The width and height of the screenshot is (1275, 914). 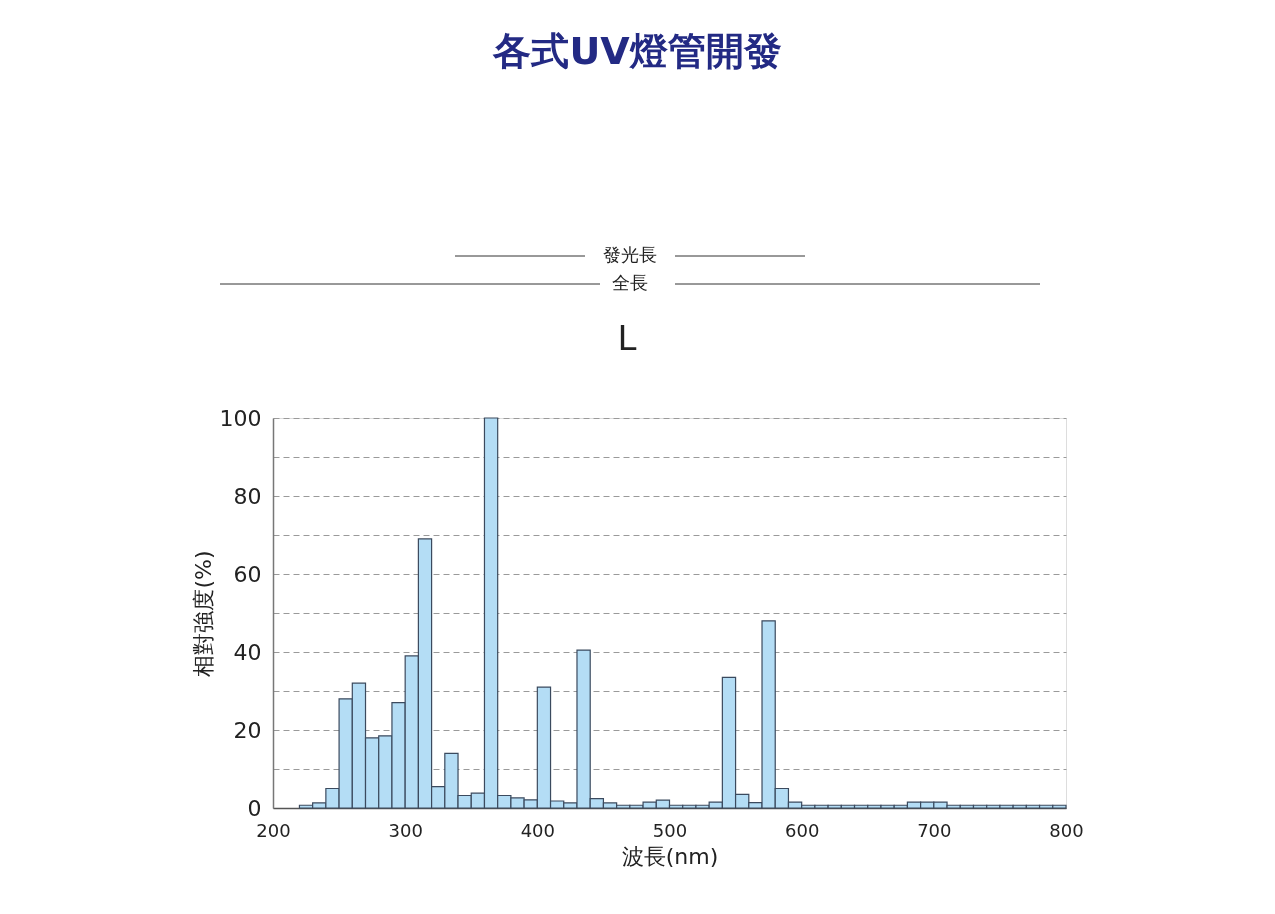 I want to click on y-tick-label: 100, so click(x=240, y=418).